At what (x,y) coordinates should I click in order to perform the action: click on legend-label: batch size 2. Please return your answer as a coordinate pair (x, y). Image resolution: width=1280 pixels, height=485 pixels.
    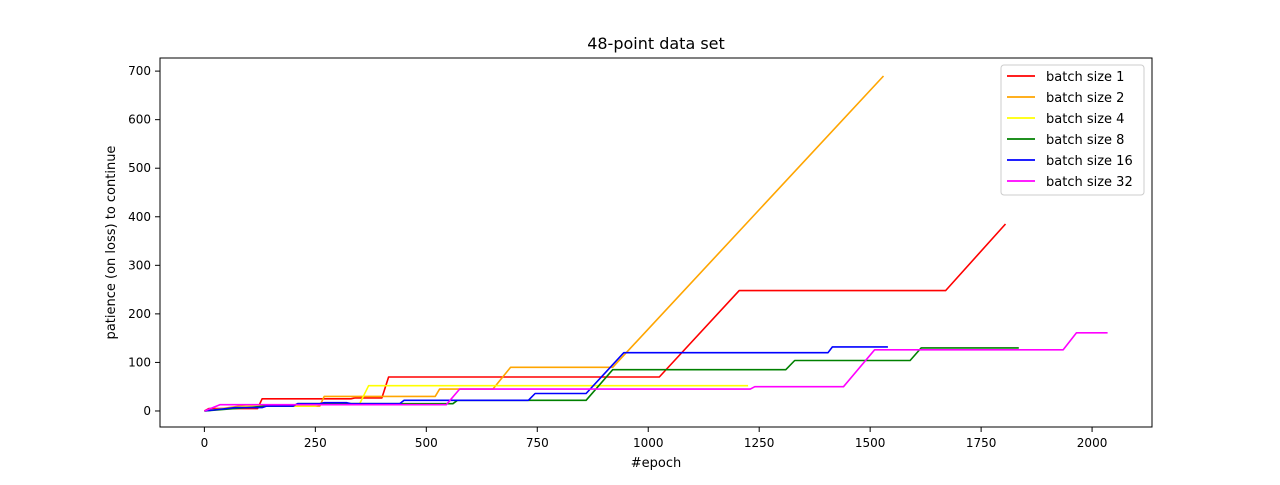
    Looking at the image, I should click on (1085, 98).